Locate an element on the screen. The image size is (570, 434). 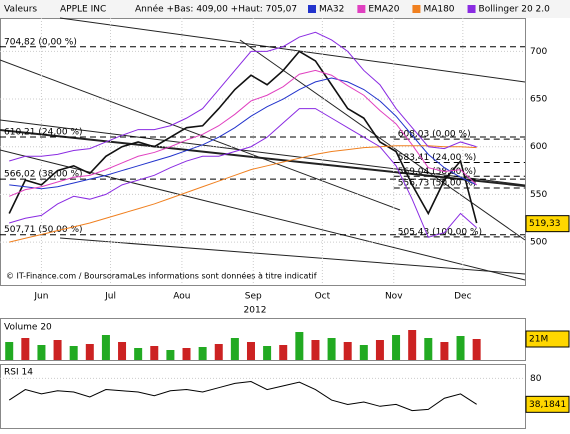
x-tick-label: Oct is located at coordinates (323, 297).